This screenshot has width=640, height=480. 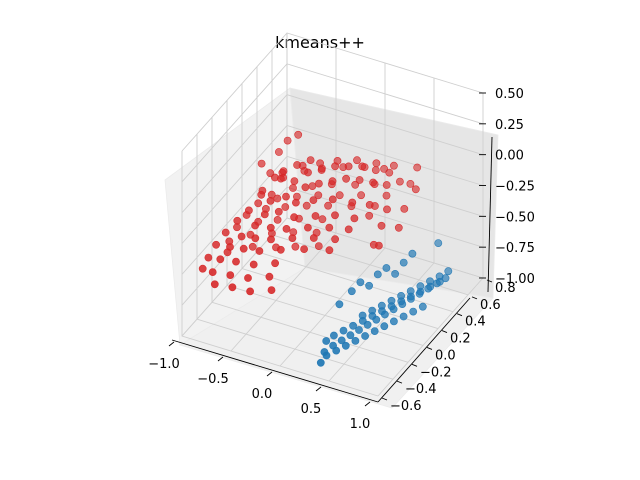 What do you see at coordinates (164, 364) in the screenshot?
I see `x-tick-label: −1.0` at bounding box center [164, 364].